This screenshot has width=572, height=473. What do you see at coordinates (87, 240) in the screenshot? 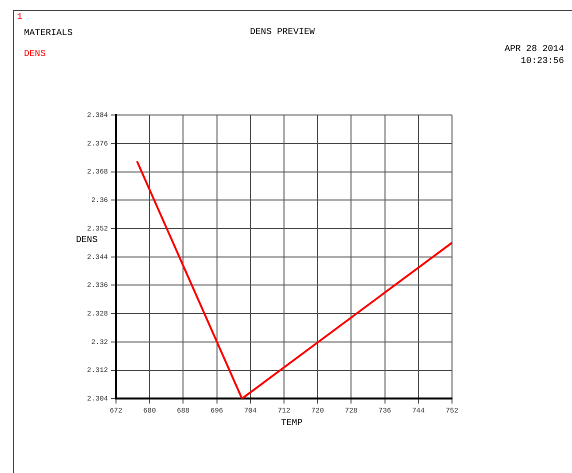
I see `y-axis-title: DENS` at bounding box center [87, 240].